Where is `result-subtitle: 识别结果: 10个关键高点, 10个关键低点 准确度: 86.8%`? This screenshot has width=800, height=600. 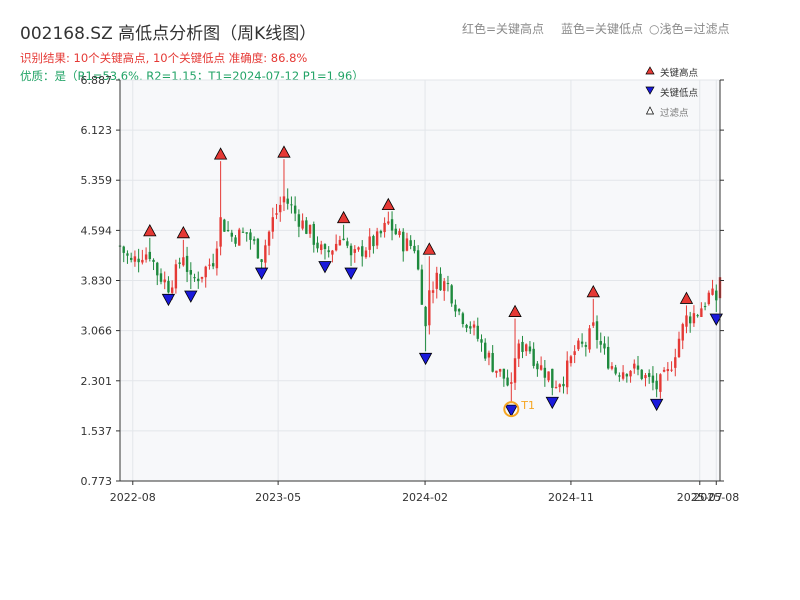
result-subtitle: 识别结果: 10个关键高点, 10个关键低点 准确度: 86.8% is located at coordinates (163, 58).